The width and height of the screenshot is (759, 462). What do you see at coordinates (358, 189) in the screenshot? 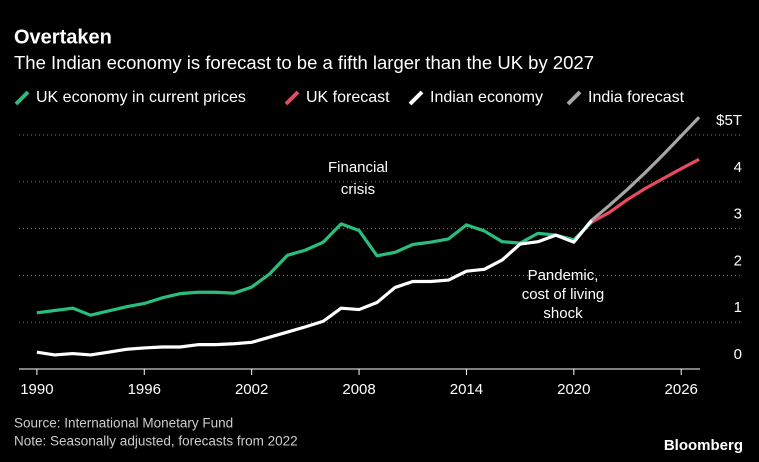
I see `annotation: crisis` at bounding box center [358, 189].